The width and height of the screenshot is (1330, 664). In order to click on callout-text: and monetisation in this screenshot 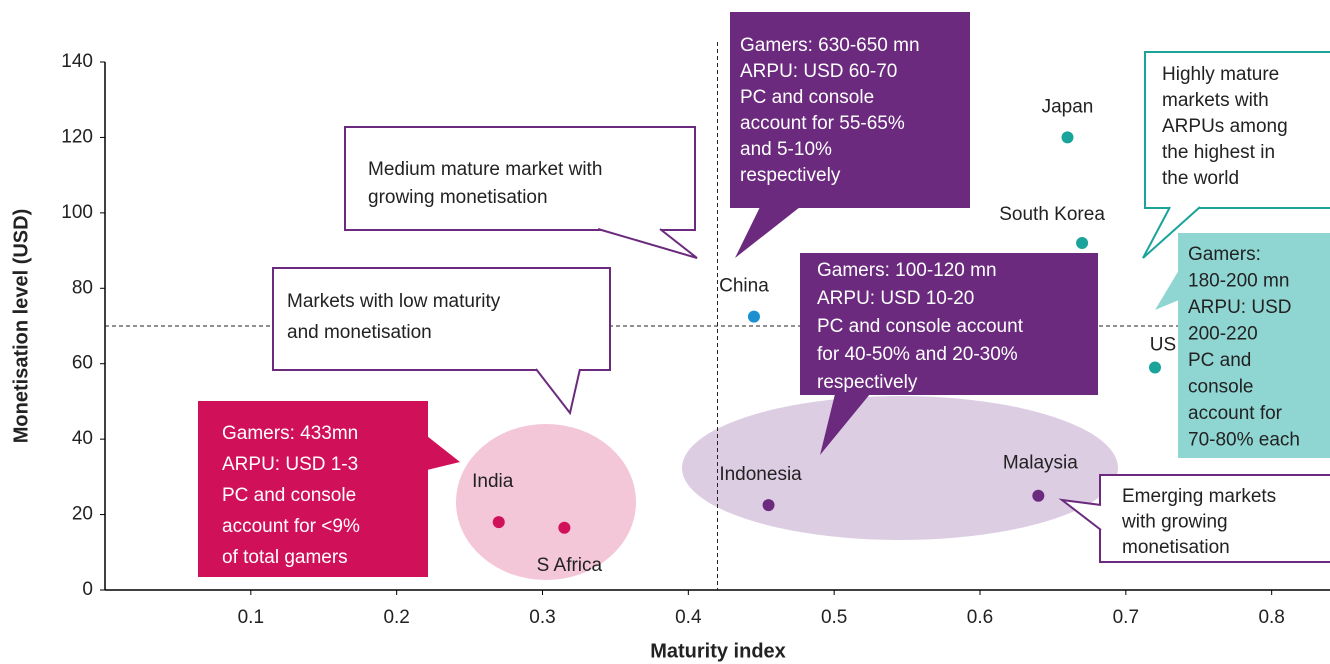, I will do `click(359, 332)`.